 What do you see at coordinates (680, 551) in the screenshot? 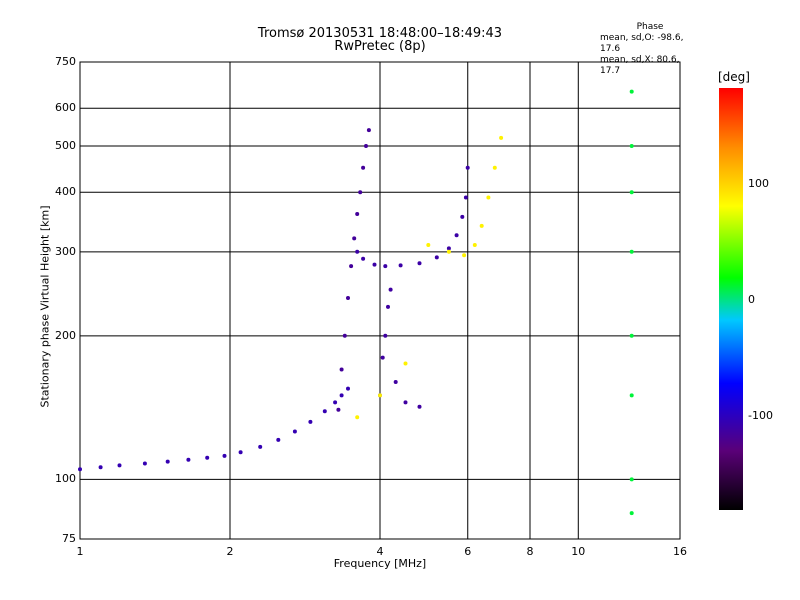
I see `x-tick-label: 16` at bounding box center [680, 551].